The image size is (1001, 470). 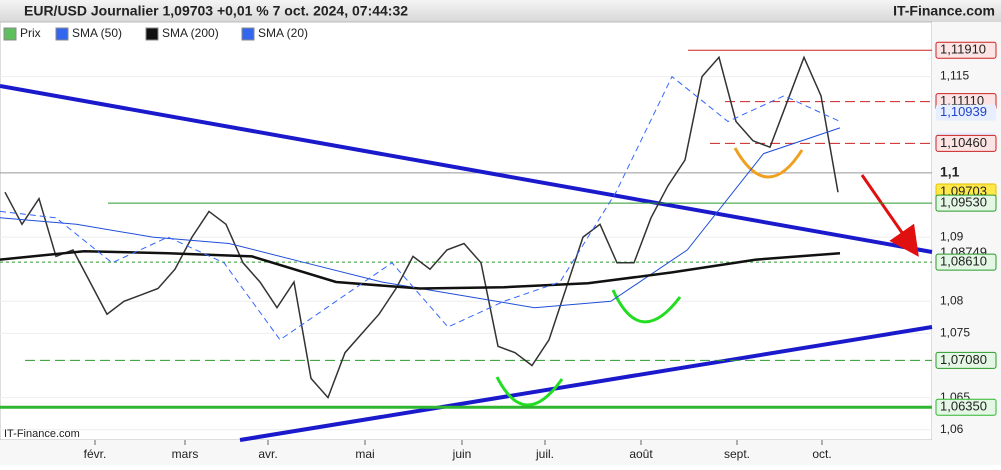 I want to click on x-tick-label: août, so click(x=641, y=454).